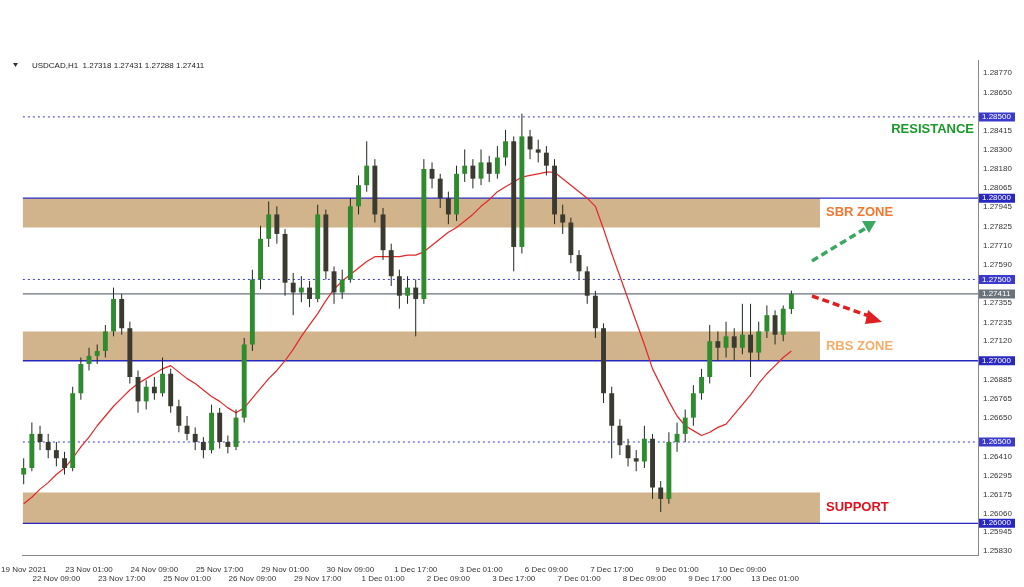 Image resolution: width=1024 pixels, height=587 pixels. Describe the element at coordinates (933, 128) in the screenshot. I see `text: RESISTANCE` at that location.